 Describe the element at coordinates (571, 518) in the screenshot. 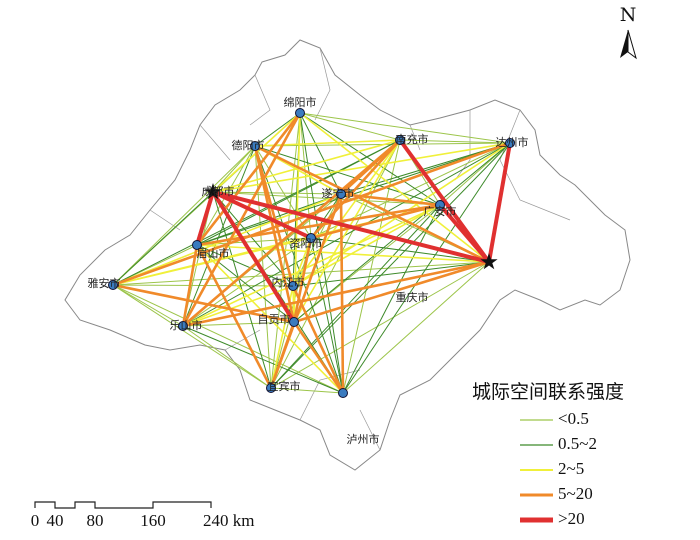

I see `legend-label: >20` at that location.